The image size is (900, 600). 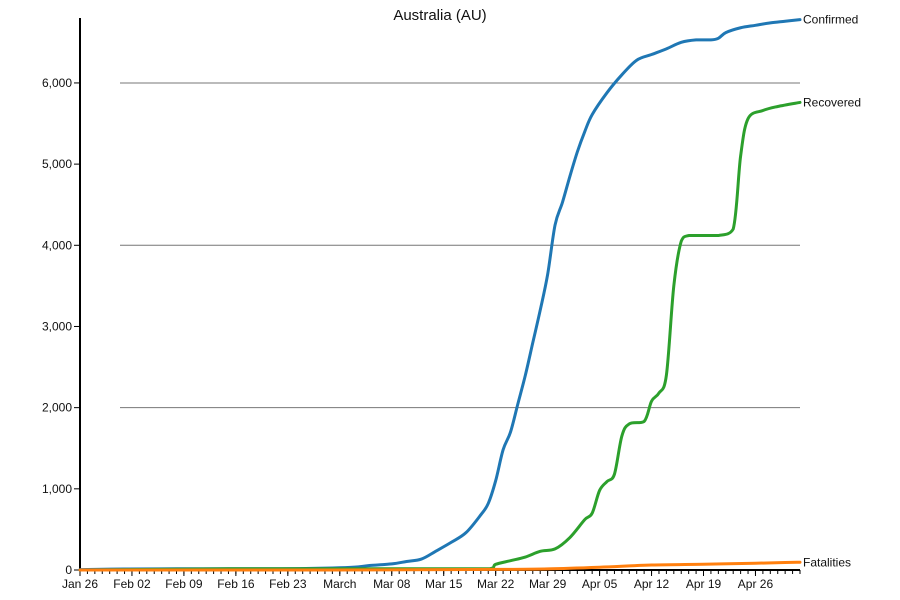 What do you see at coordinates (496, 584) in the screenshot?
I see `x-tick-label: Mar 22` at bounding box center [496, 584].